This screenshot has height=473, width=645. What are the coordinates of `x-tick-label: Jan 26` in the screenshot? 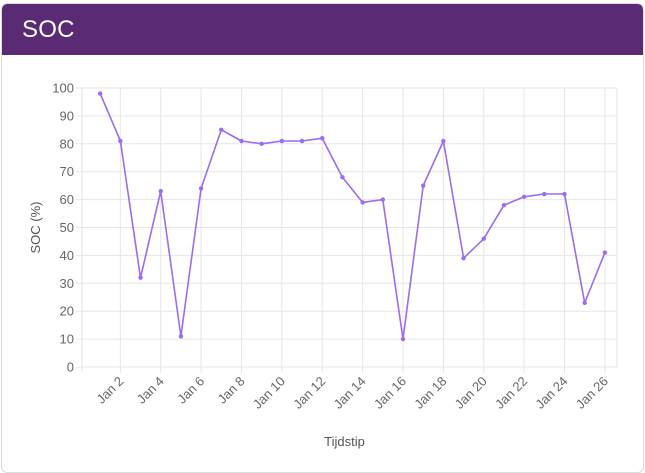 It's located at (592, 393).